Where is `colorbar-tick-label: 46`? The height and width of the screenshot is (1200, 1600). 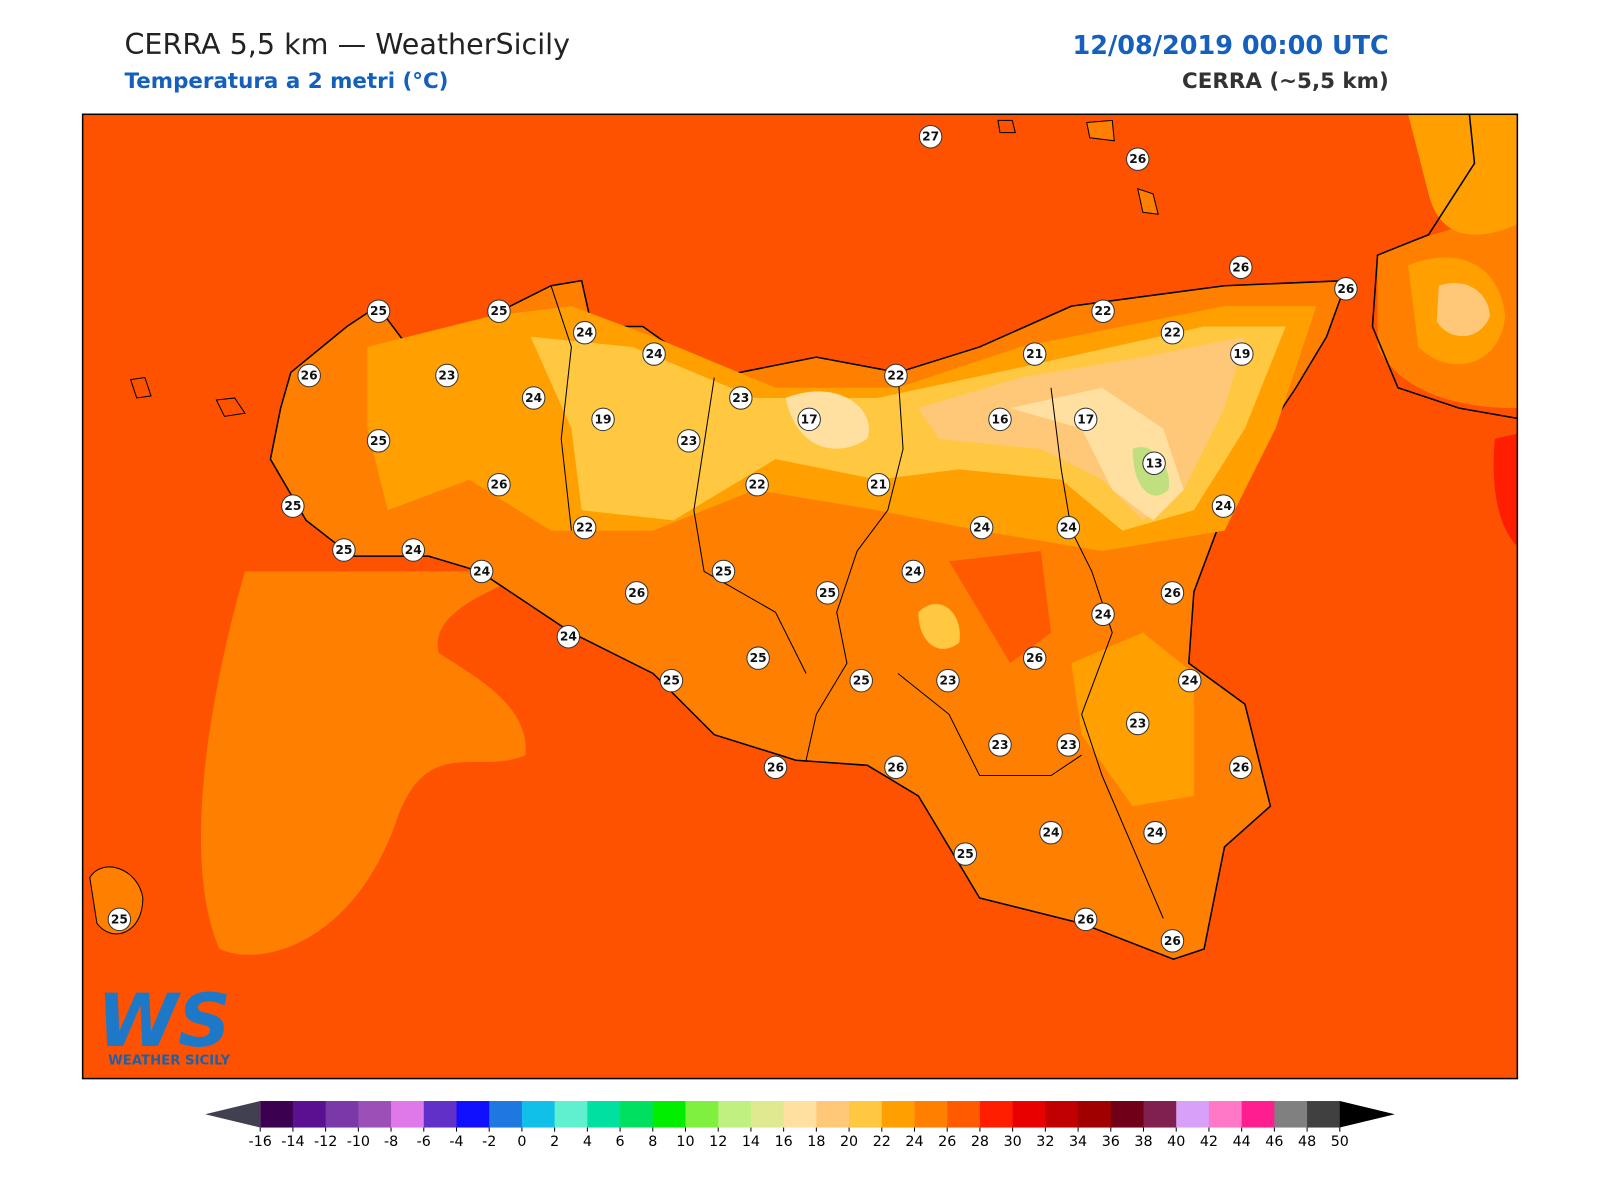 colorbar-tick-label: 46 is located at coordinates (1274, 1142).